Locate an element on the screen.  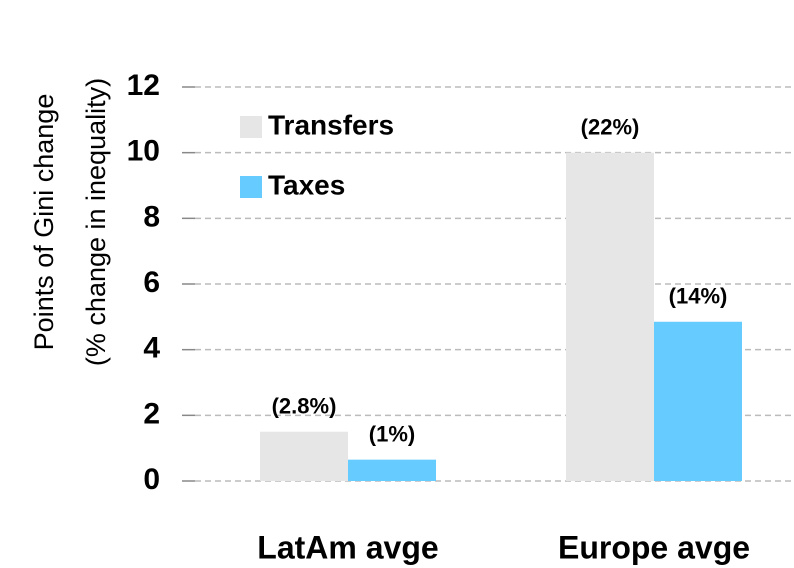
y-axis-subtitle: (% change in inequality) is located at coordinates (96, 222).